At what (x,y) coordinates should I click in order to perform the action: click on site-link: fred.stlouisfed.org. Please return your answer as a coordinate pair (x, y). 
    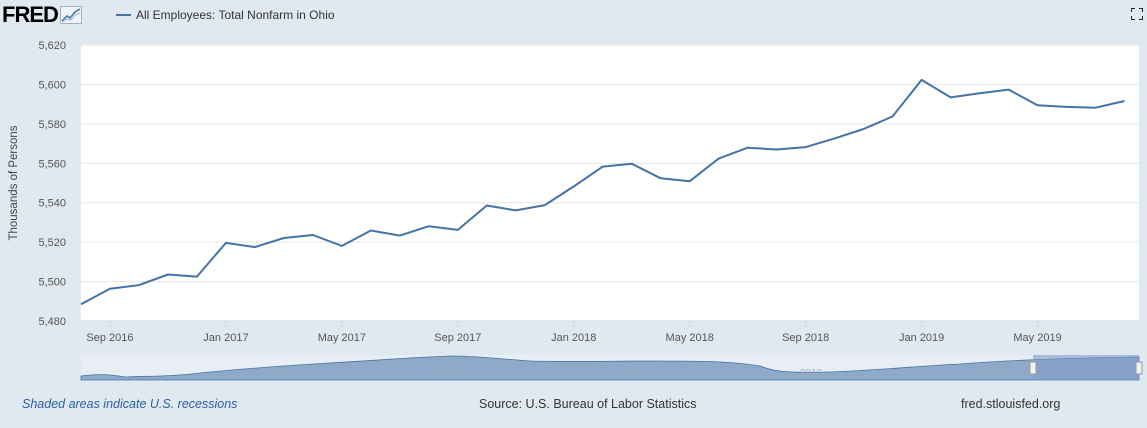
    Looking at the image, I should click on (1011, 404).